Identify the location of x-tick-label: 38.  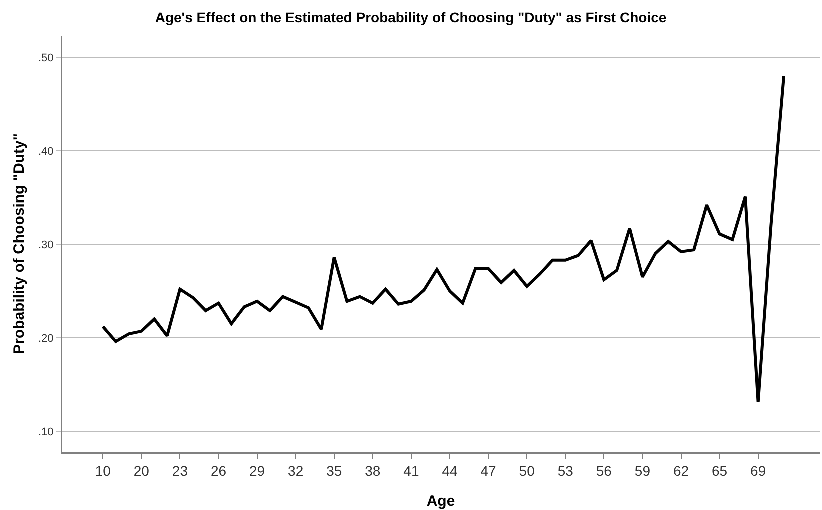
(373, 470).